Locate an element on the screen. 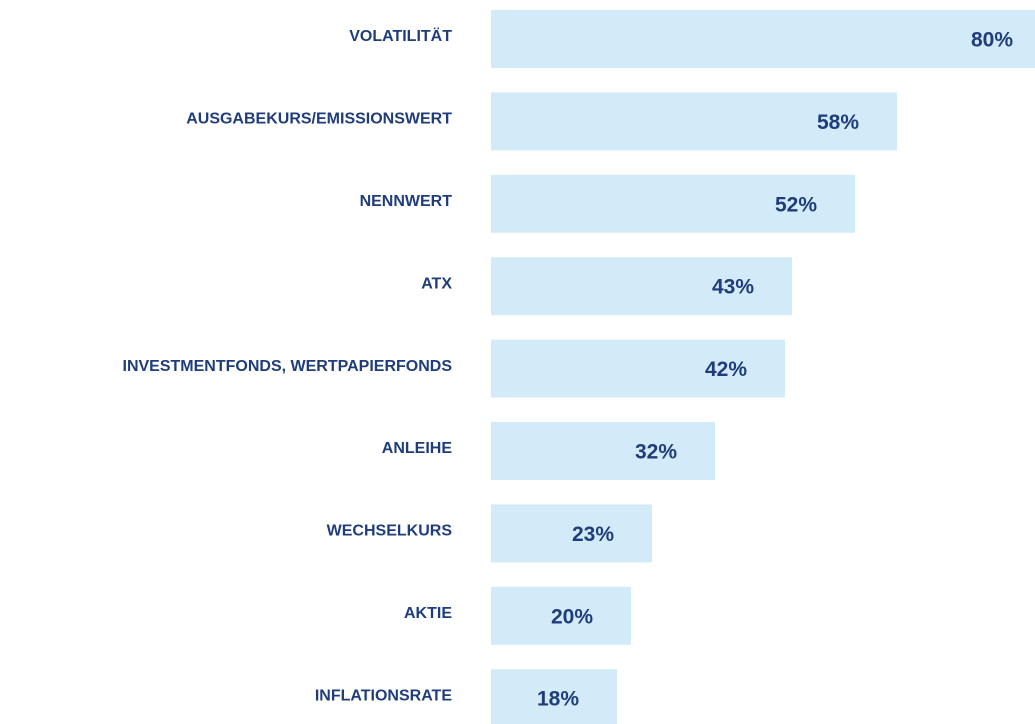 This screenshot has height=724, width=1035. value-label: 58% is located at coordinates (838, 122).